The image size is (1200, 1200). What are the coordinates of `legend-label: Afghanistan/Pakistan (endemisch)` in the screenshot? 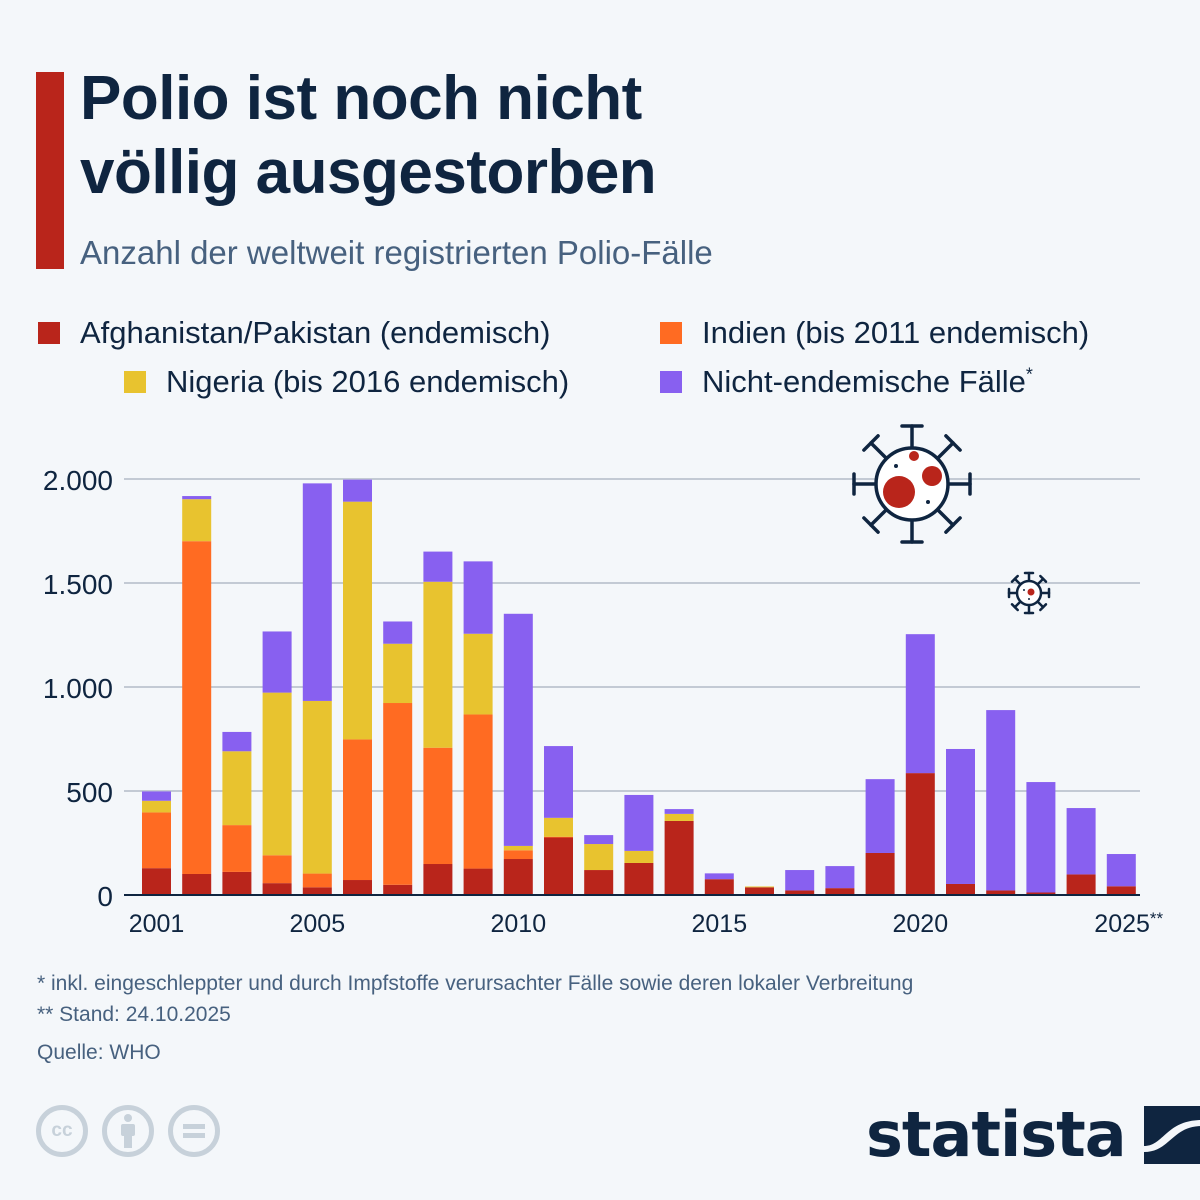 It's located at (315, 332).